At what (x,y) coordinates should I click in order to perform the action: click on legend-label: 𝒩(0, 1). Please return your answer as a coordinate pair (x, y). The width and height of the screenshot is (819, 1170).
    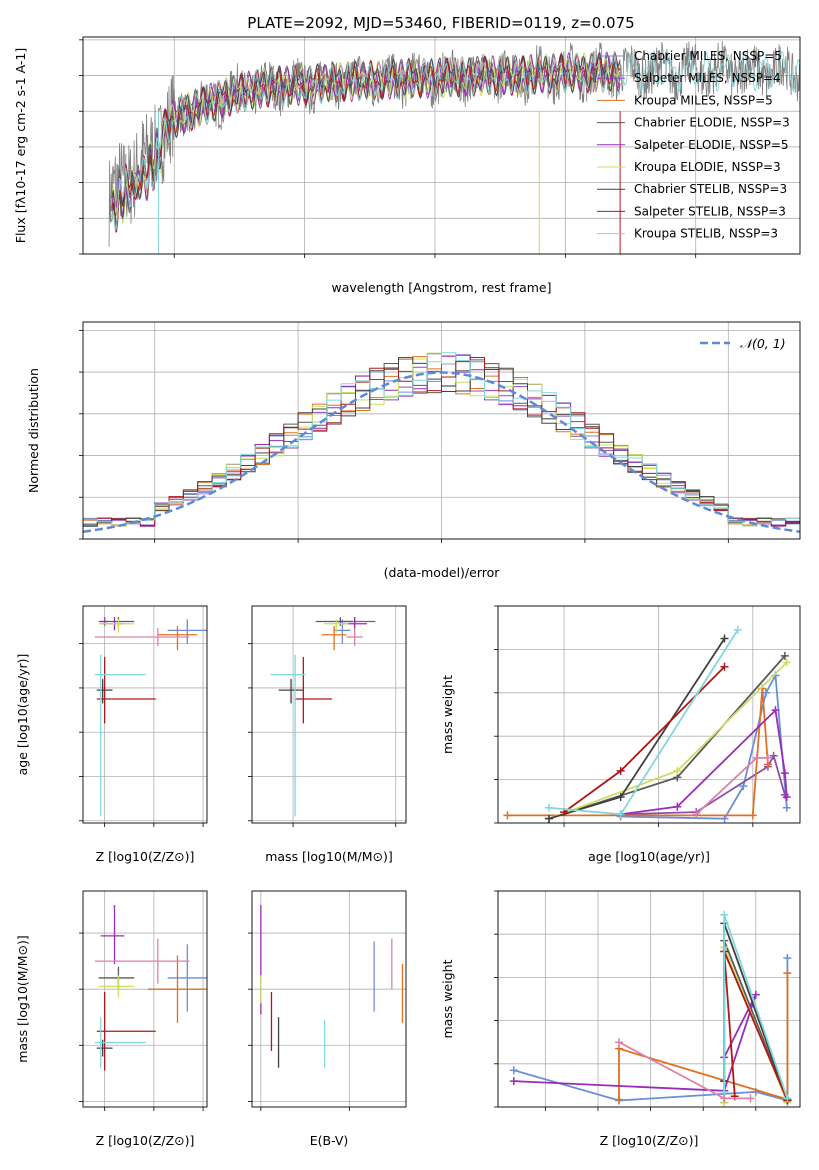
    Looking at the image, I should click on (763, 343).